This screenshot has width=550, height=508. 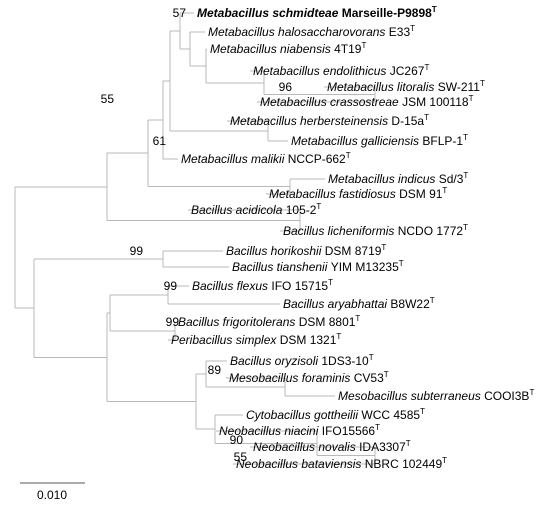 What do you see at coordinates (215, 370) in the screenshot?
I see `bootstrap-value: 89` at bounding box center [215, 370].